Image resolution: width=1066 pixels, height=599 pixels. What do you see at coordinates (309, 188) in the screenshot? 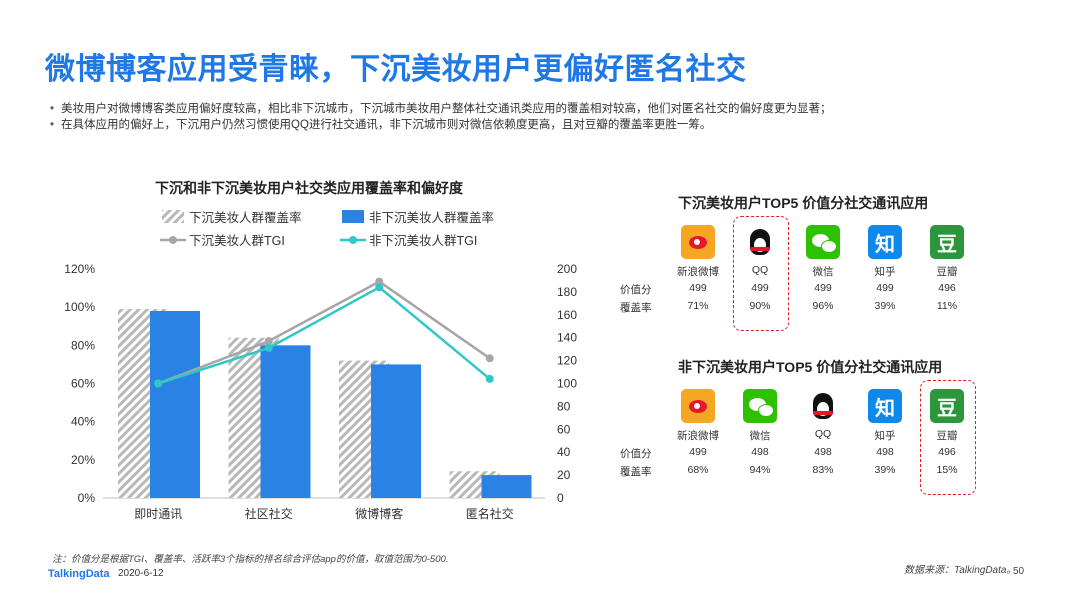
I see `chart-title: 下沉和非下沉美妆用户社交类应用覆盖率和偏好度` at bounding box center [309, 188].